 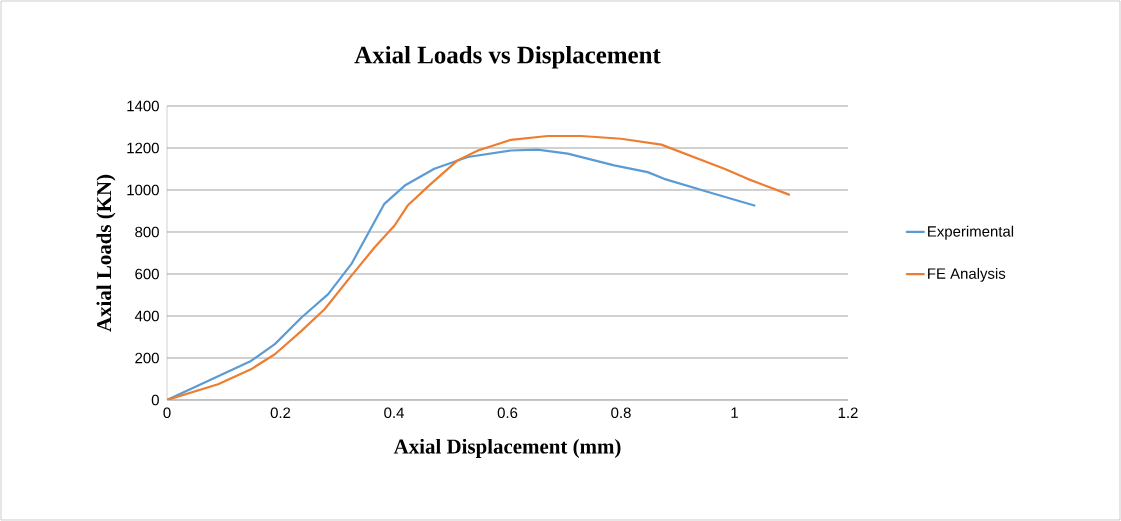 What do you see at coordinates (507, 448) in the screenshot?
I see `x-axis-title: Axial Displacement (mm)` at bounding box center [507, 448].